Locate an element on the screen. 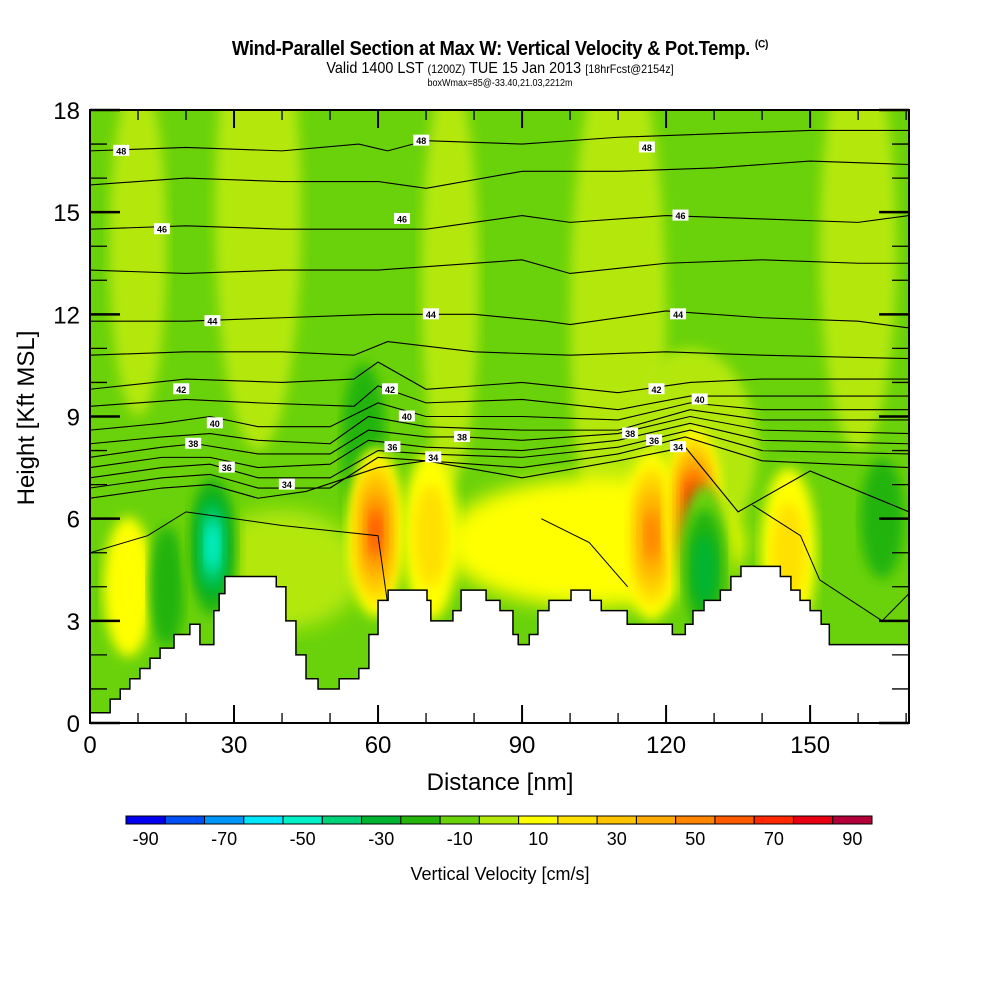 Image resolution: width=1000 pixels, height=1000 pixels. y-axis-label: Height [Kft MSL] is located at coordinates (26, 418).